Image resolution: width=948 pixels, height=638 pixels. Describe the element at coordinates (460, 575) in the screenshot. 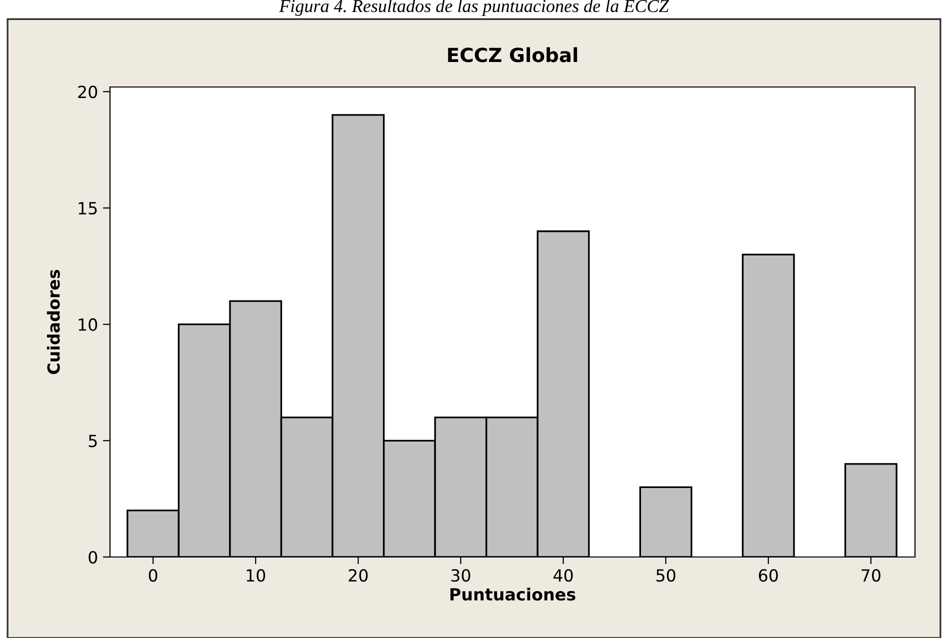

I see `x-tick-label: 30` at that location.